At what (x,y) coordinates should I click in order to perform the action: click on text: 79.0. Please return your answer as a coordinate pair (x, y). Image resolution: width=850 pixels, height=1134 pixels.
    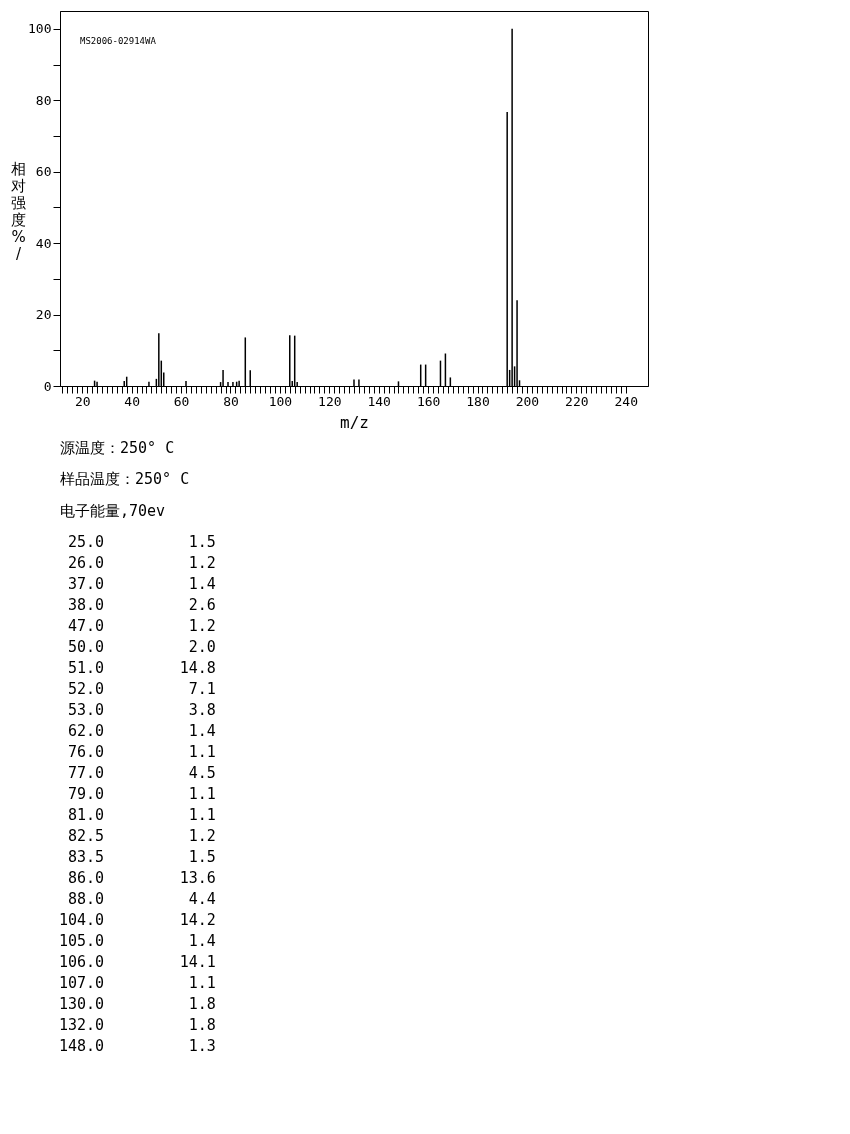
    Looking at the image, I should click on (86, 794).